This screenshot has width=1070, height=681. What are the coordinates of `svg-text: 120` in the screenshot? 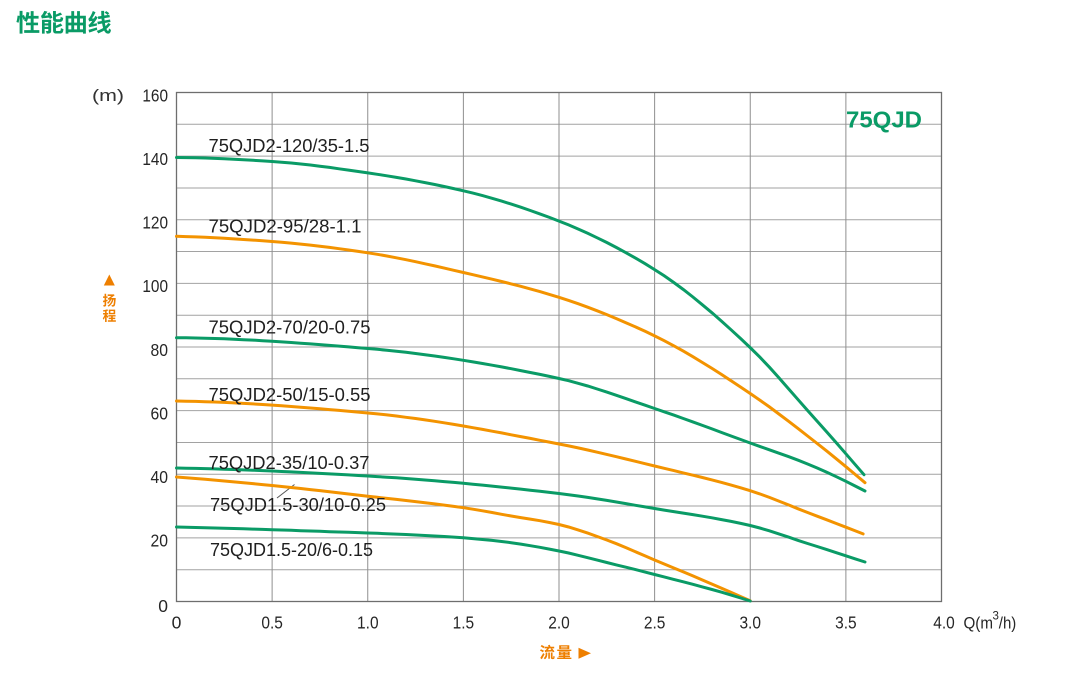 It's located at (155, 223).